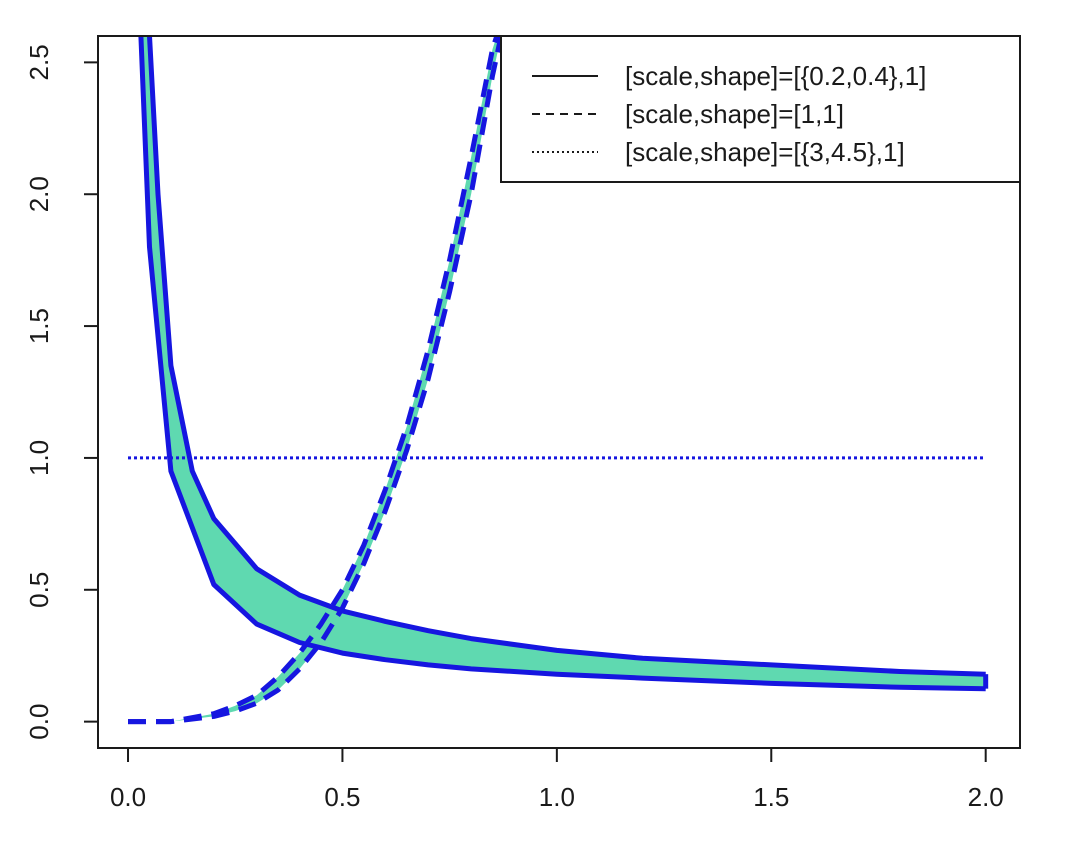 This screenshot has height=853, width=1080. What do you see at coordinates (557, 779) in the screenshot?
I see `x-axis: 0.0 0.5 1.0 1.5 2.0` at bounding box center [557, 779].